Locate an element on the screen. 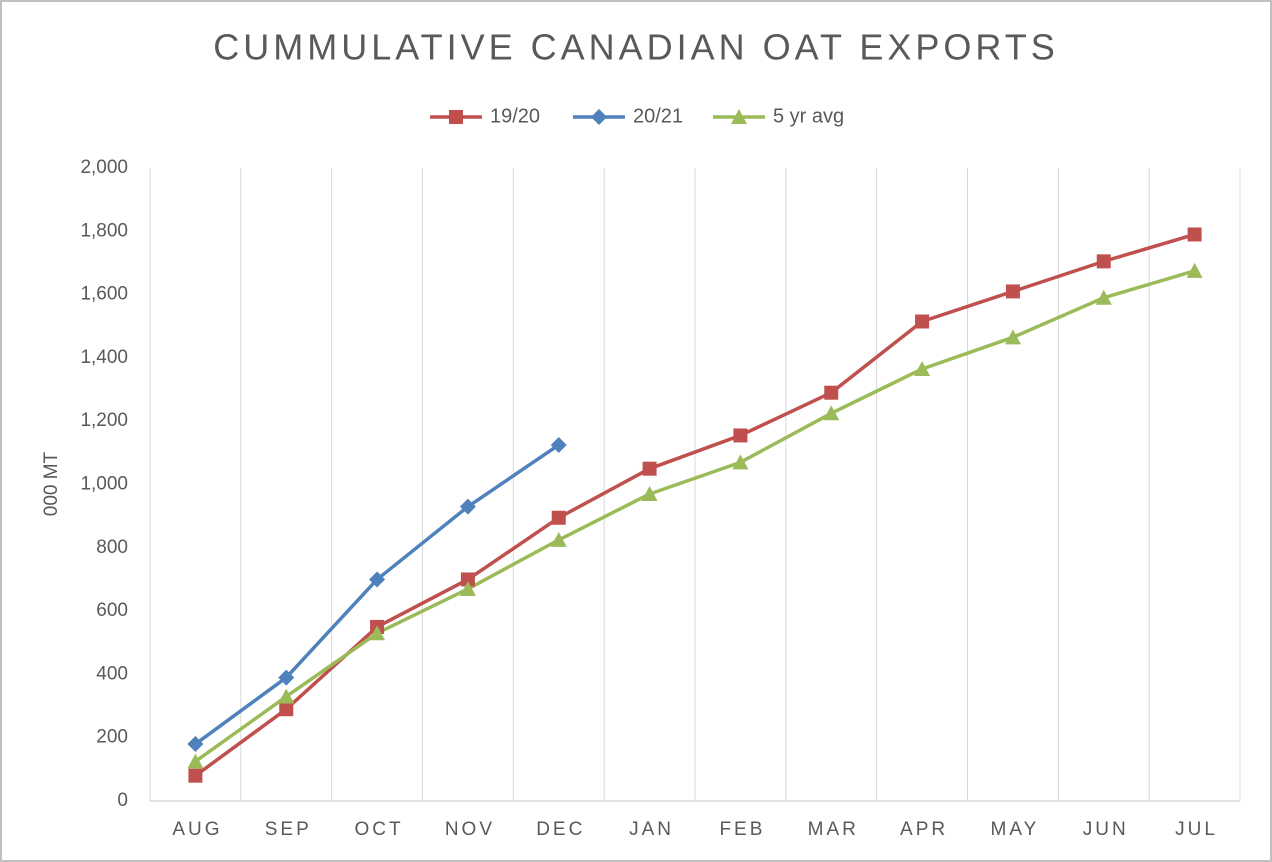  x-tick-label: SEP is located at coordinates (288, 829).